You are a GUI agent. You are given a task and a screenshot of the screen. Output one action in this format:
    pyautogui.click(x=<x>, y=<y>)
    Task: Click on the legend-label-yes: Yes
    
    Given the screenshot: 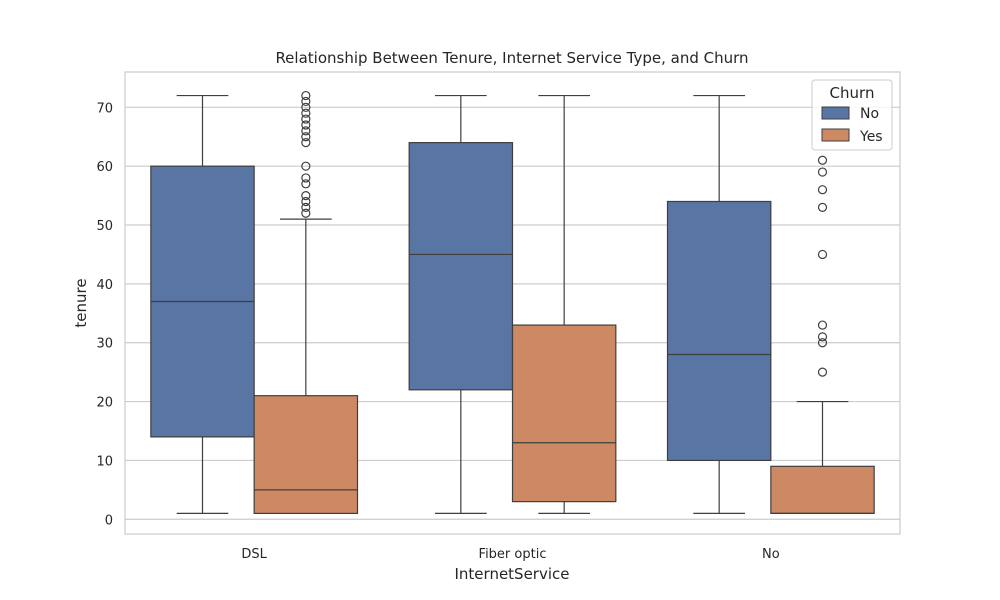 What is the action you would take?
    pyautogui.click(x=871, y=137)
    